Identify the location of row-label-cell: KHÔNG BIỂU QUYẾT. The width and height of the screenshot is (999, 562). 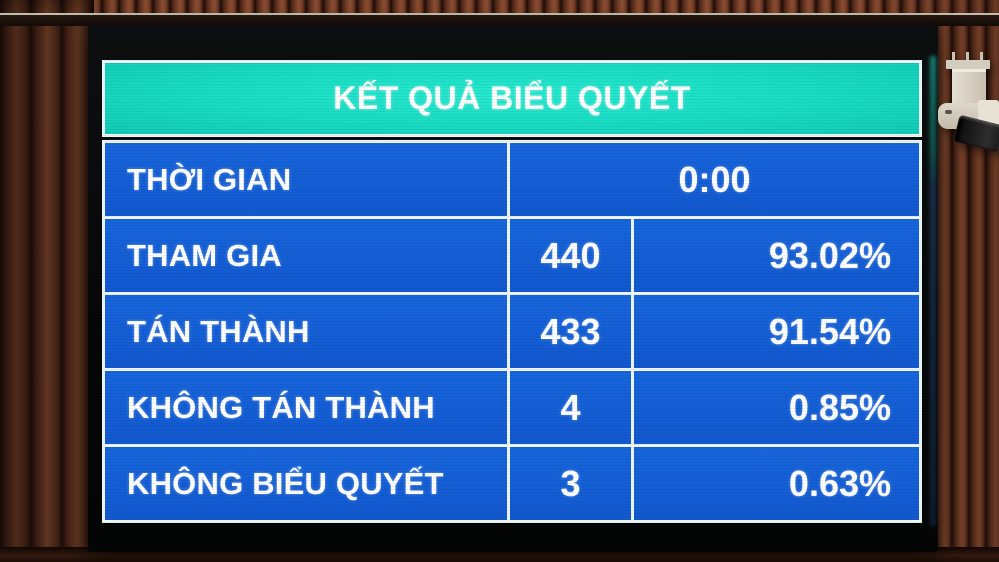
(306, 483).